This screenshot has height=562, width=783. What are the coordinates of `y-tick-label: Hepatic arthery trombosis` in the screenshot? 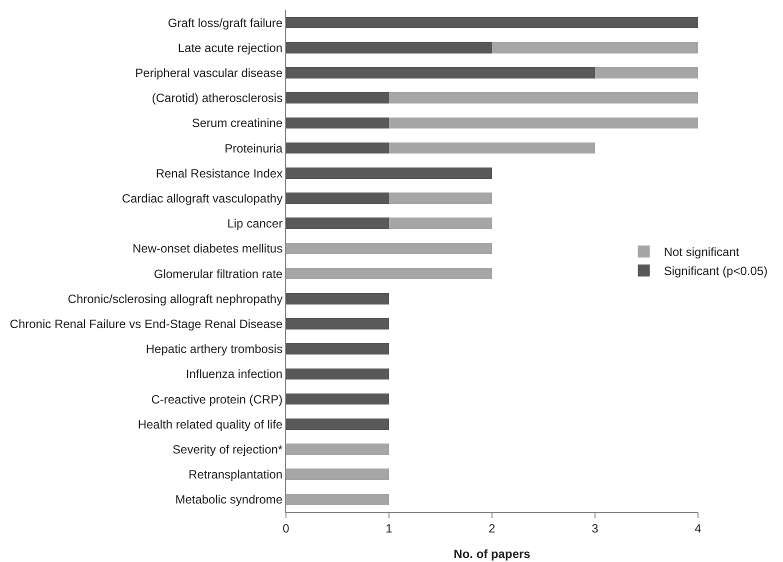 It's located at (214, 349).